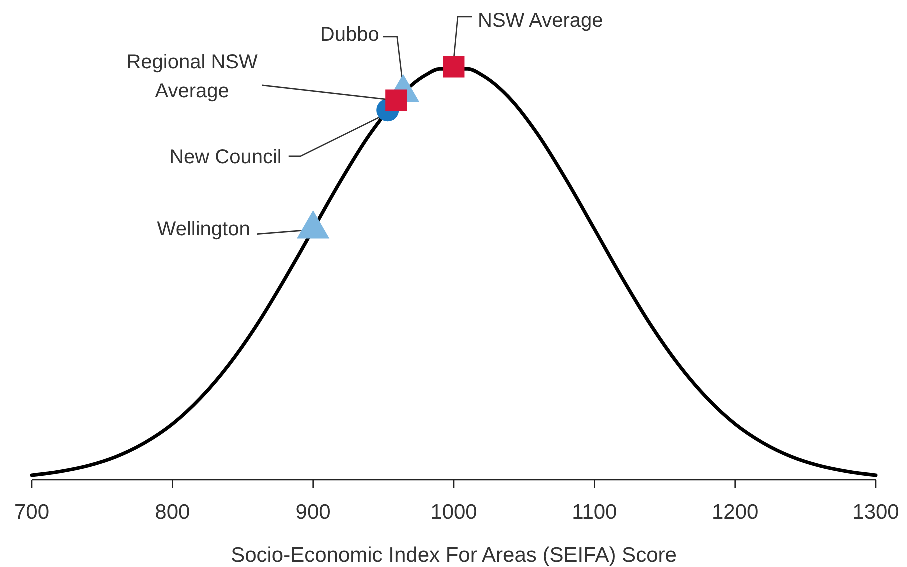  Describe the element at coordinates (226, 157) in the screenshot. I see `text: New Council` at that location.